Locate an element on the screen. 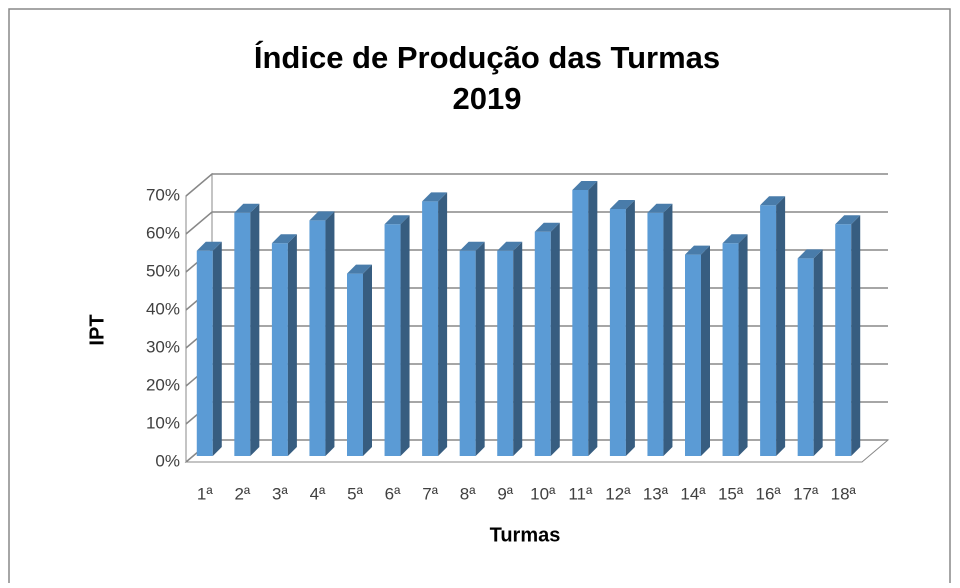  x-tick-label: 14ª is located at coordinates (693, 493).